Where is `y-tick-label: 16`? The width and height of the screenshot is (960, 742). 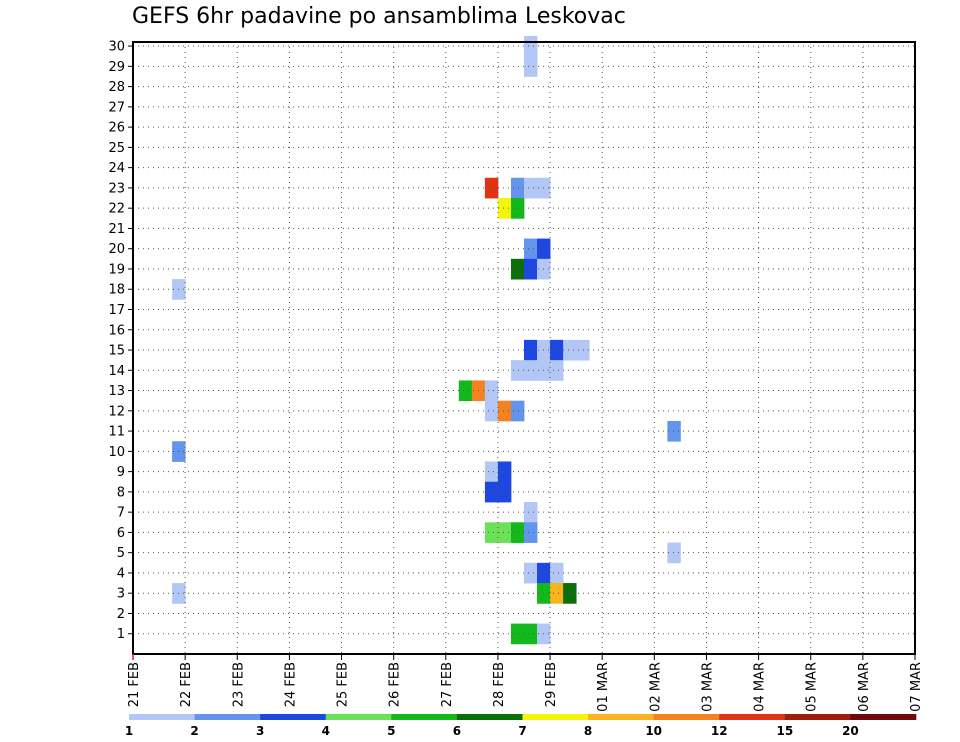 y-tick-label: 16 is located at coordinates (116, 330).